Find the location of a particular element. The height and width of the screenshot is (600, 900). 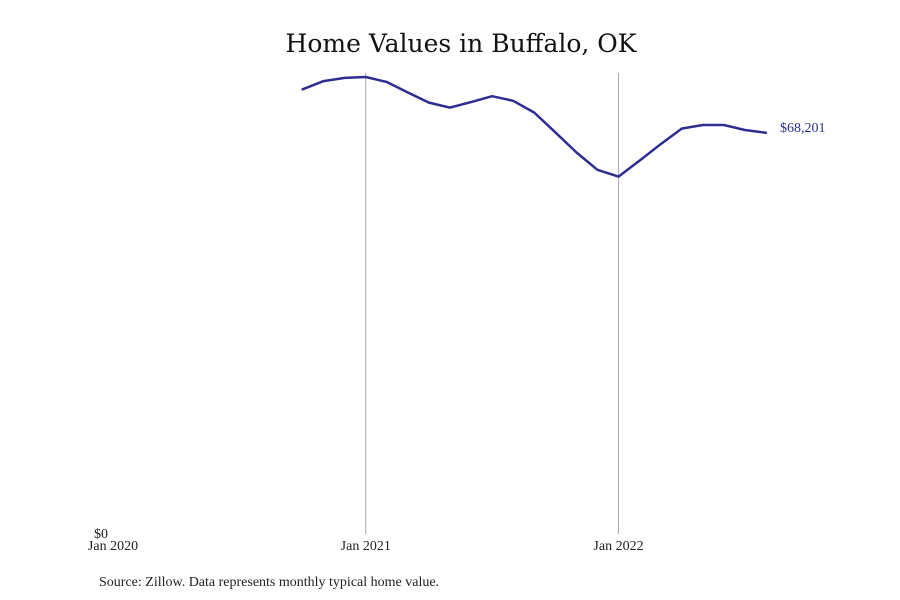

chart-title: Home Values in Buffalo, OK is located at coordinates (462, 43).